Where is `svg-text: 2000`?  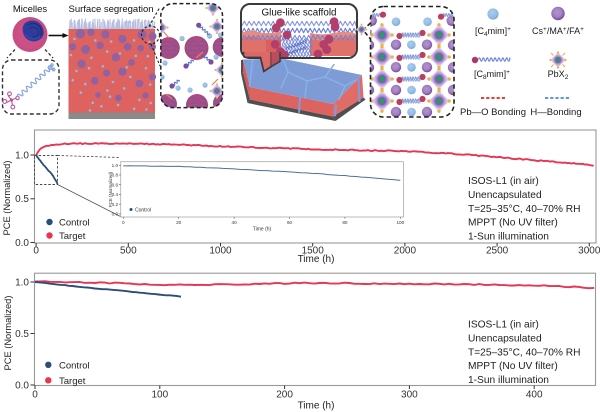 svg-text: 2000 is located at coordinates (405, 251).